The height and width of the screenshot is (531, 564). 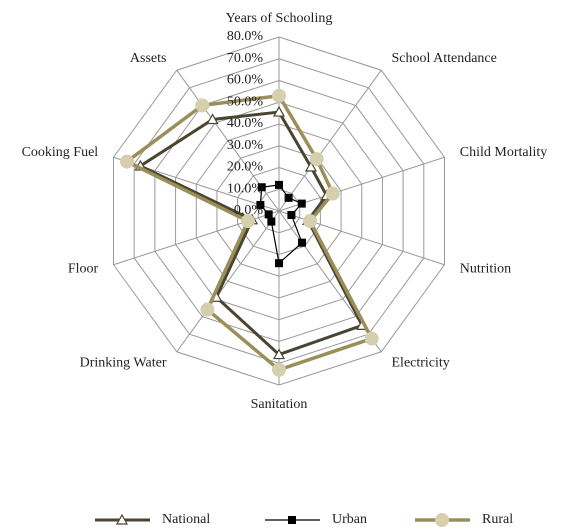 I want to click on category-label: Sanitation, so click(x=279, y=404).